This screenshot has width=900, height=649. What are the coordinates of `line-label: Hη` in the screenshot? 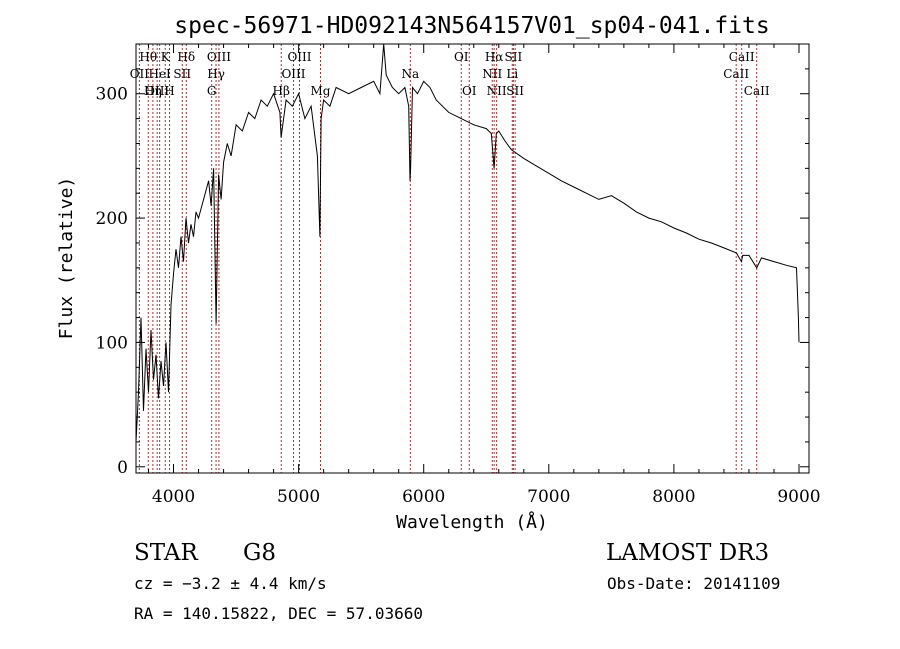 It's located at (153, 91).